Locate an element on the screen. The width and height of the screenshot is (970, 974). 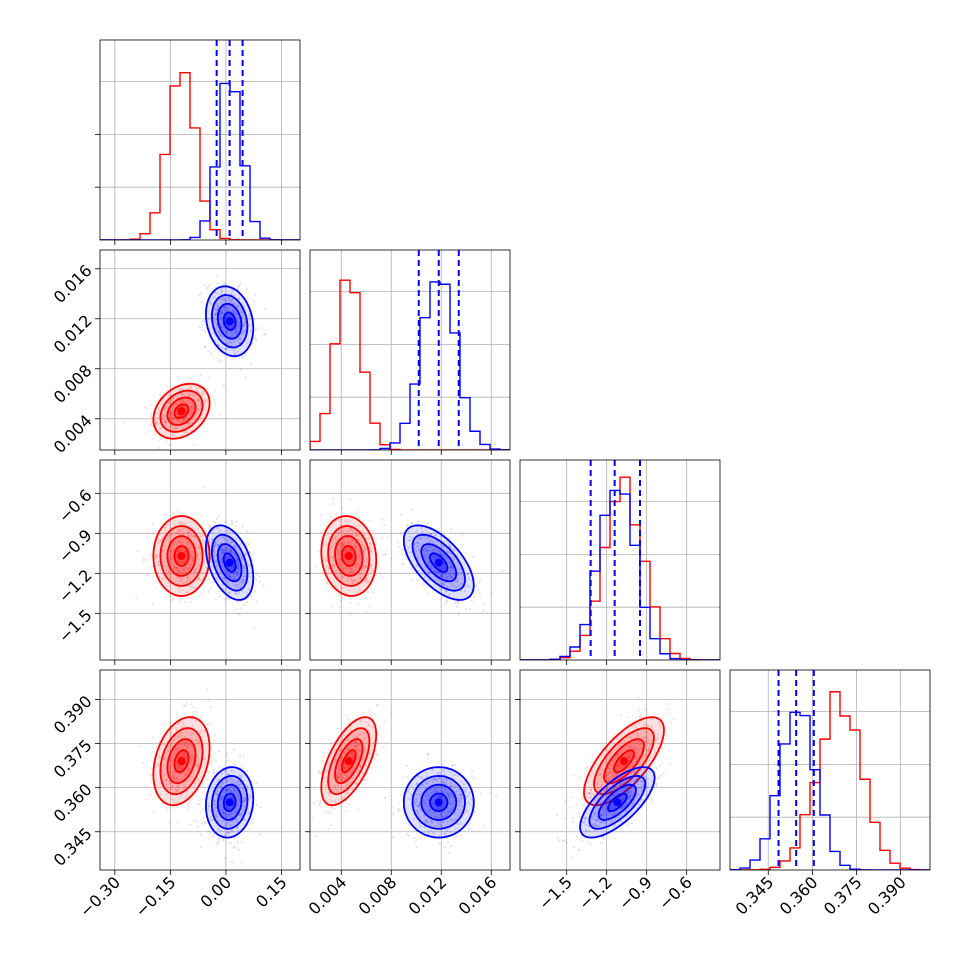
x-tick-label: −0.30 is located at coordinates (100, 897).